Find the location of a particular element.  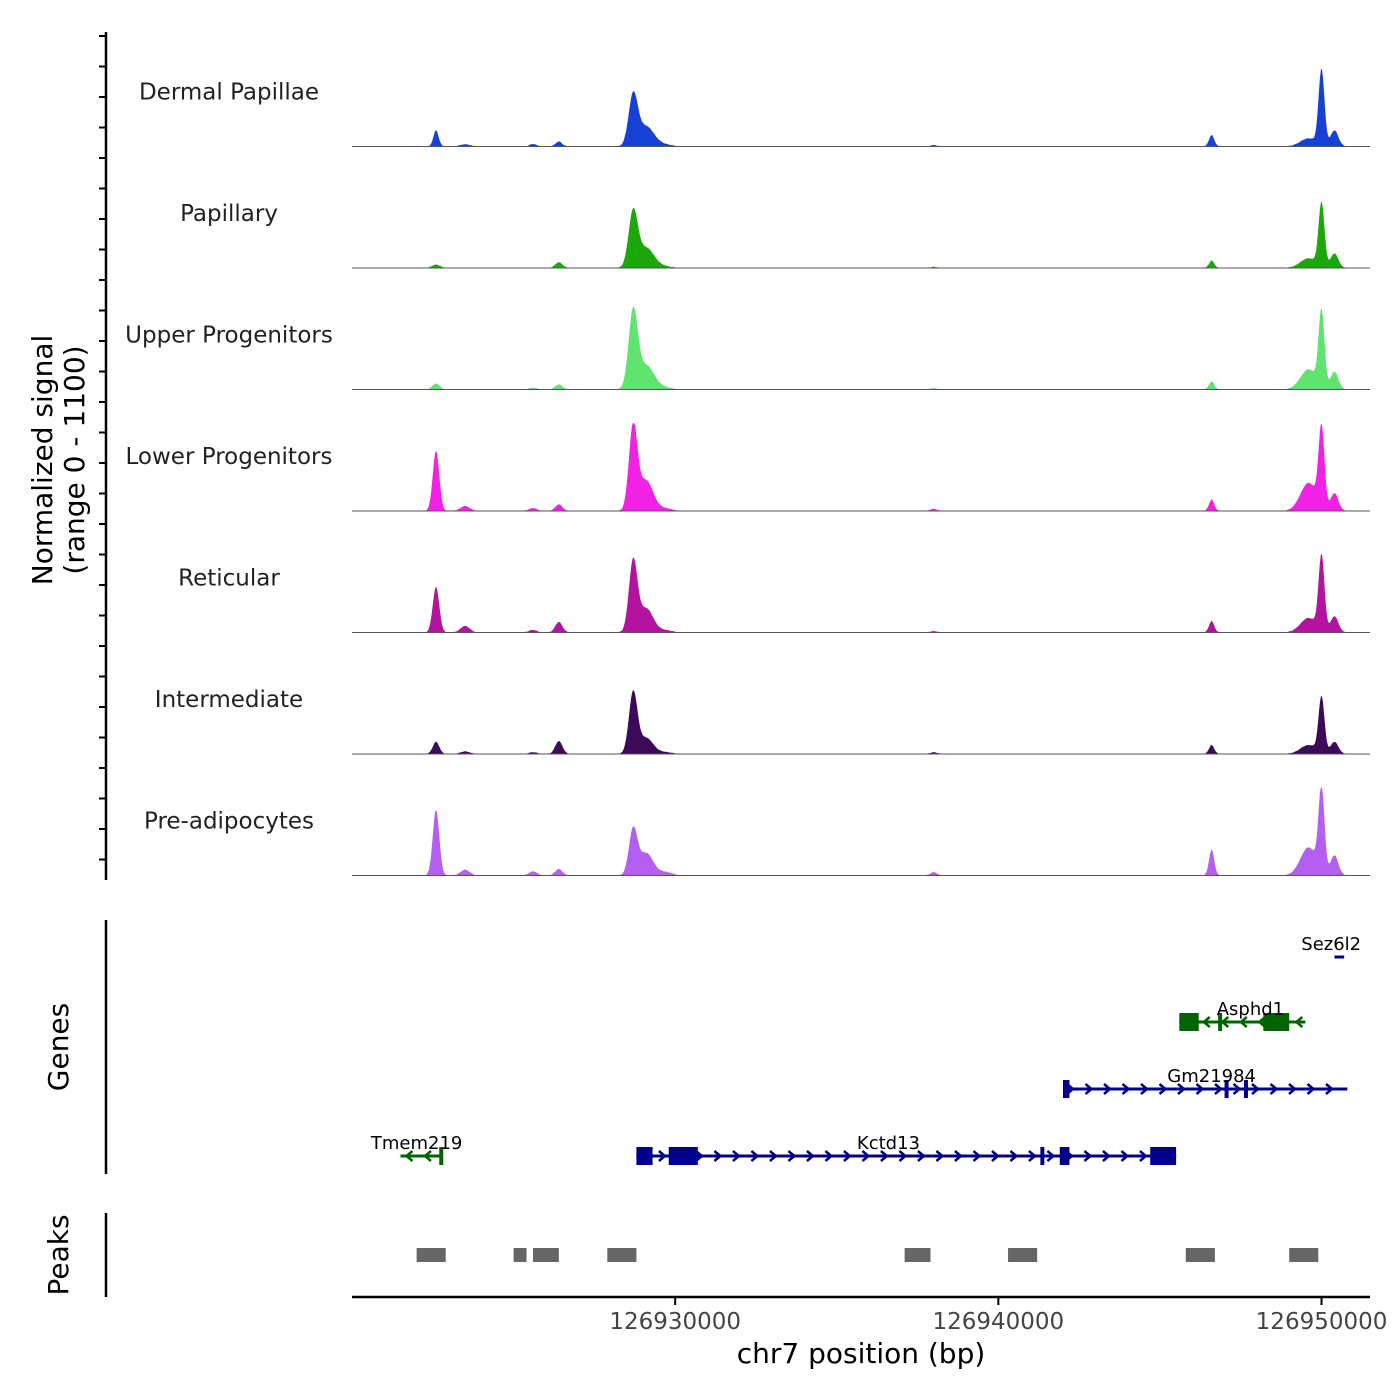

coverage-track: Dermal Papillae is located at coordinates (754, 108).